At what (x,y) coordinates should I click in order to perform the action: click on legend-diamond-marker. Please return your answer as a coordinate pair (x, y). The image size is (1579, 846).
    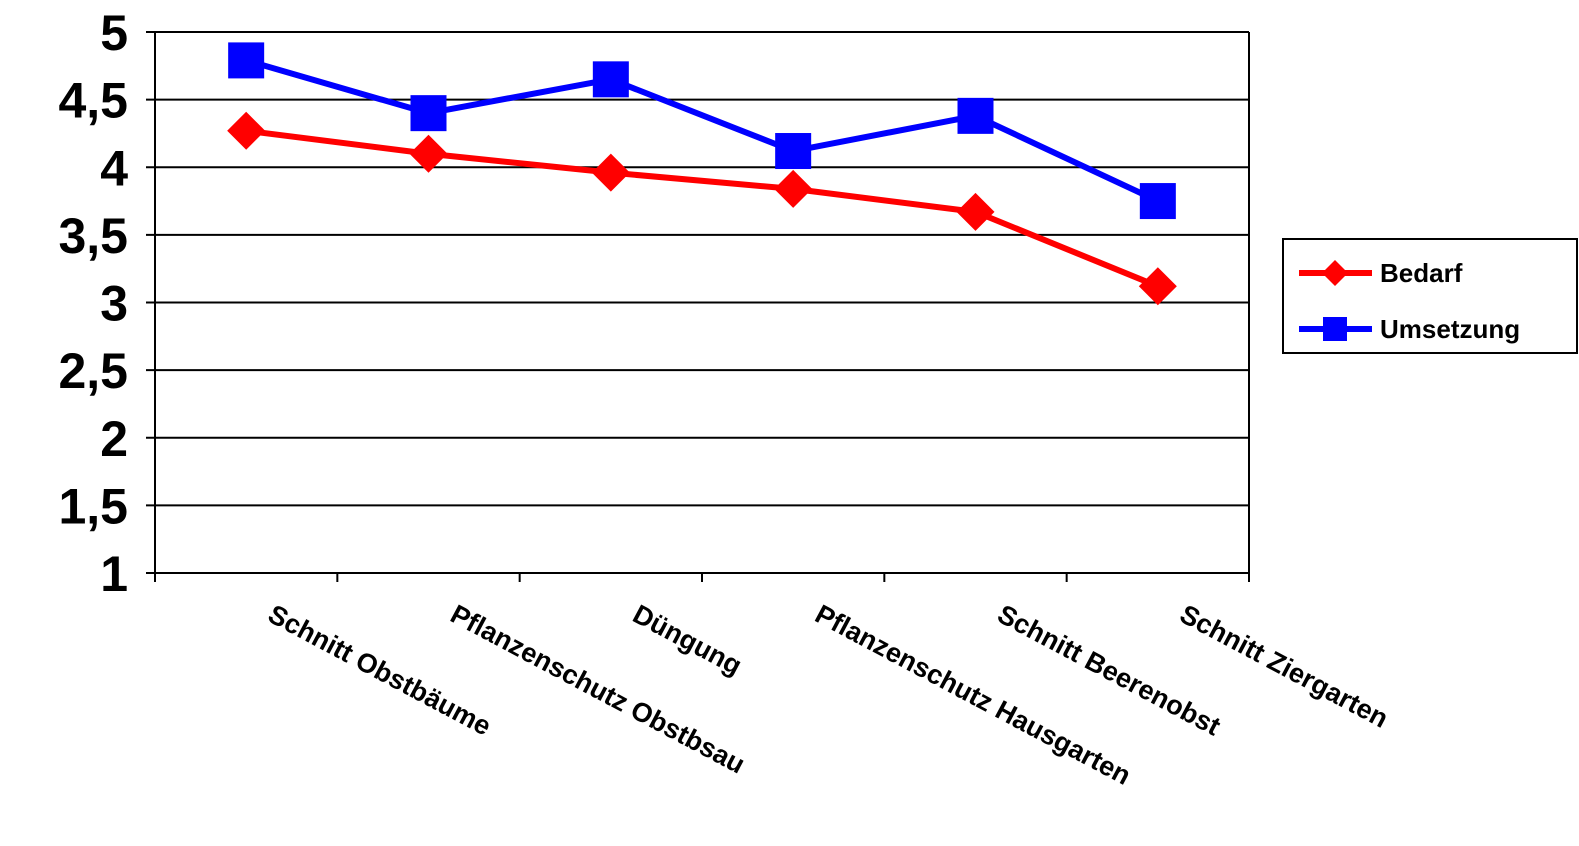
    Looking at the image, I should click on (1335, 273).